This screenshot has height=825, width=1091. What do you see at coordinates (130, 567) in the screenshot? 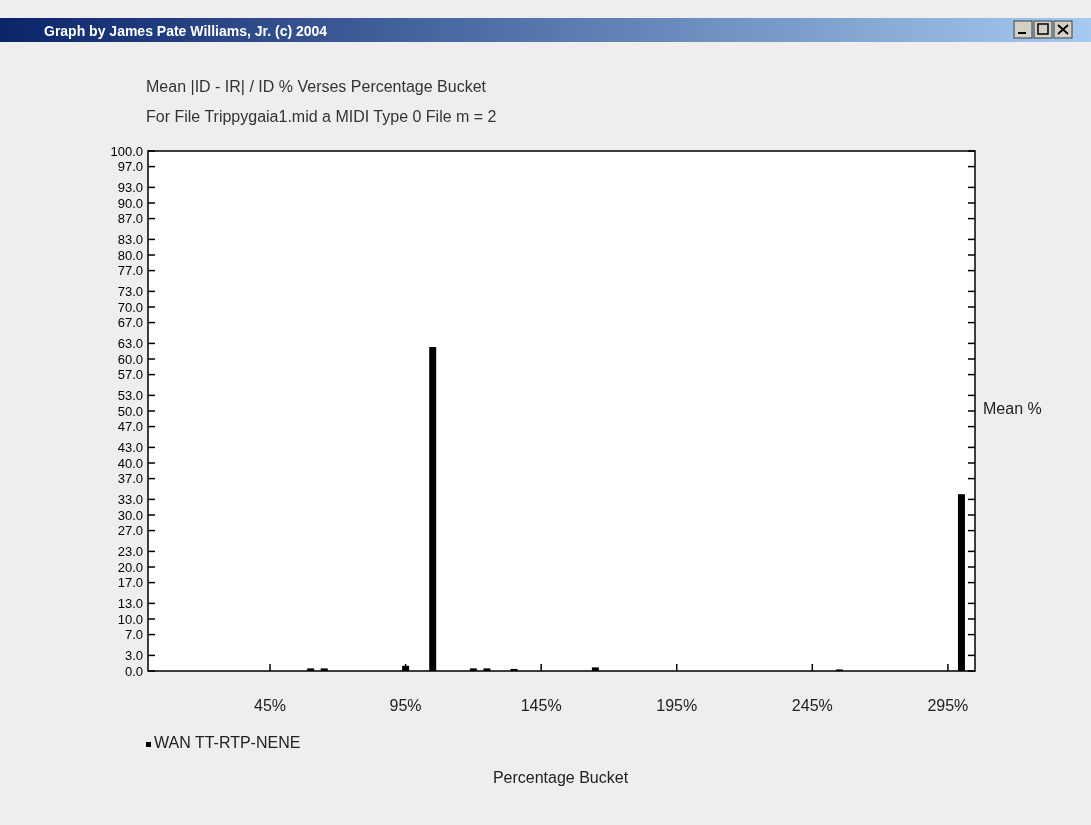
I see `y-tick-label: 20.0` at bounding box center [130, 567].